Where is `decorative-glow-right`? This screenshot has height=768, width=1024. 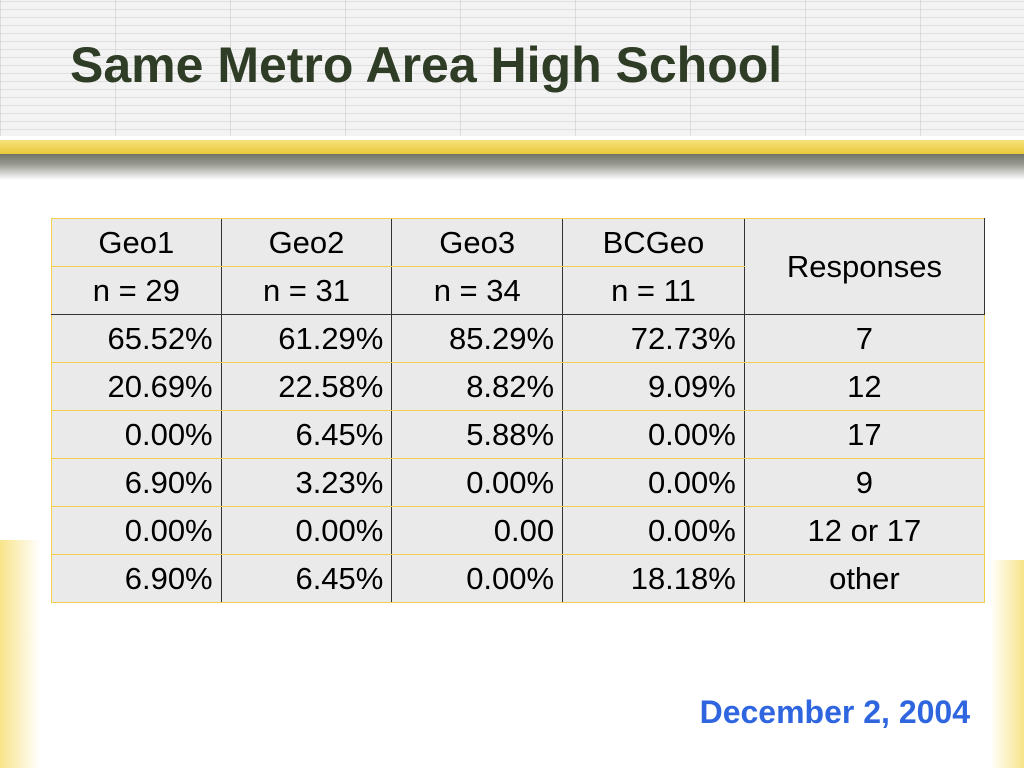
decorative-glow-right is located at coordinates (1007, 664).